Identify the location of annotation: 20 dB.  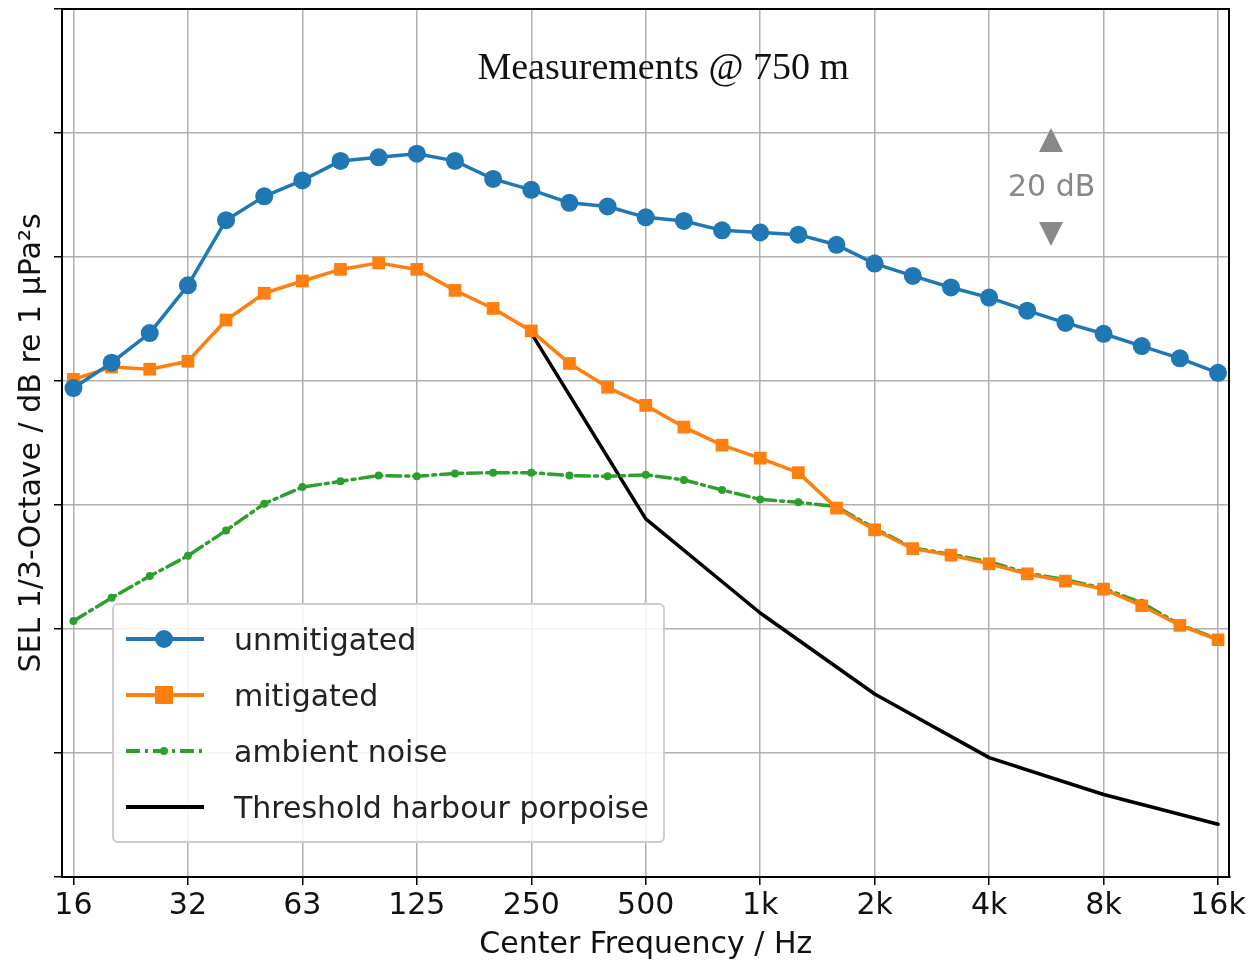
(1052, 185).